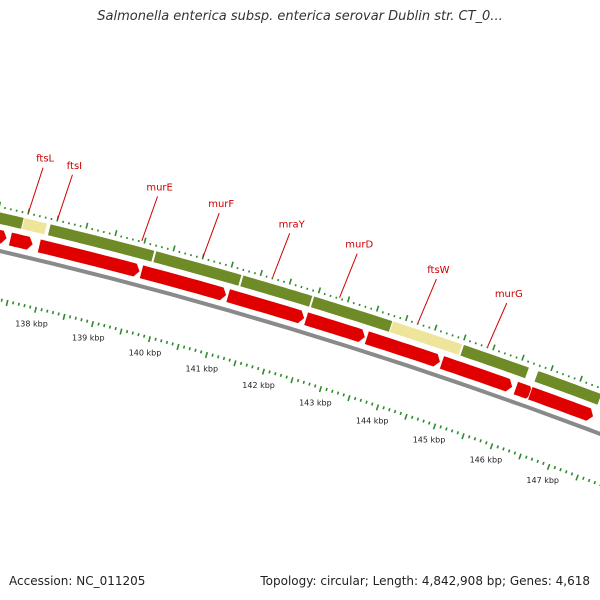 The image size is (600, 600). Describe the element at coordinates (34, 226) in the screenshot. I see `feature-block-yellow` at that location.